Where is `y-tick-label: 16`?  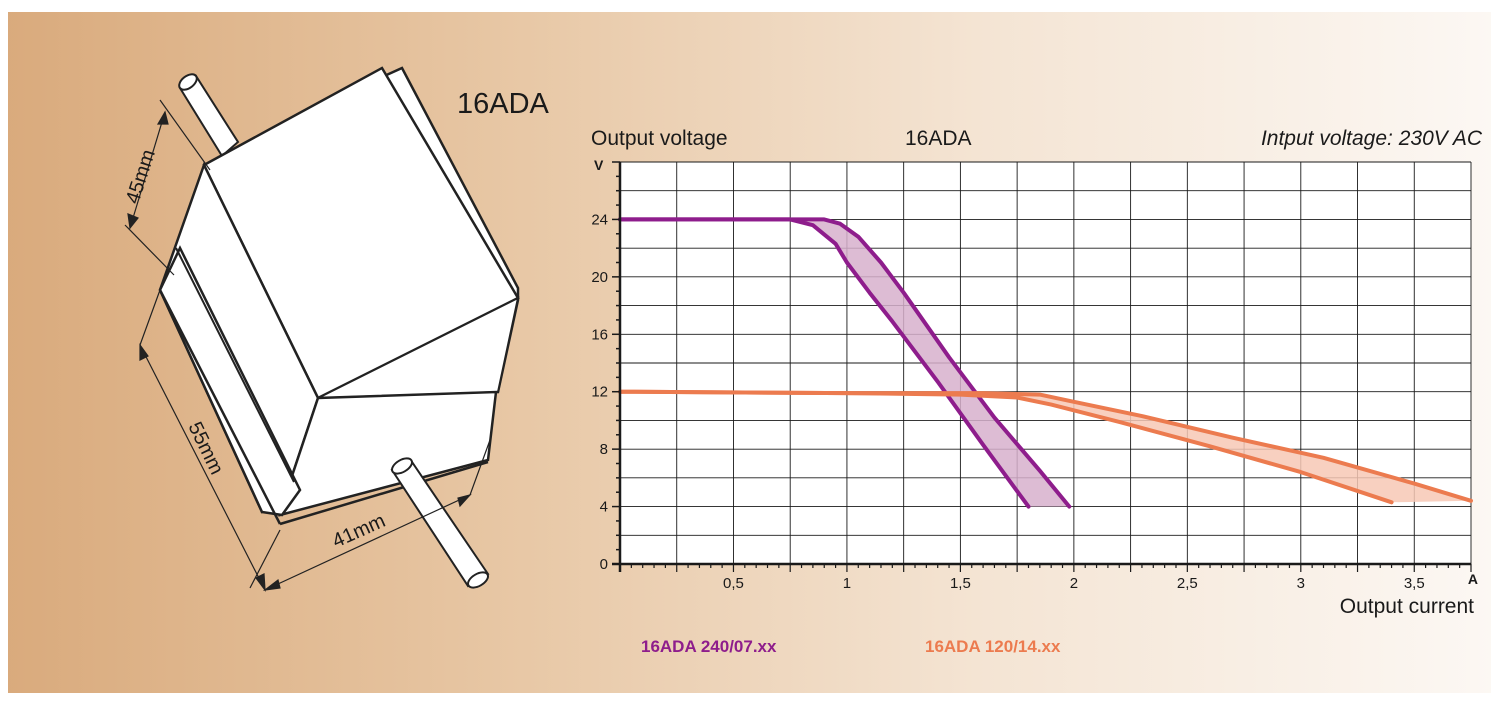 y-tick-label: 16 is located at coordinates (599, 334).